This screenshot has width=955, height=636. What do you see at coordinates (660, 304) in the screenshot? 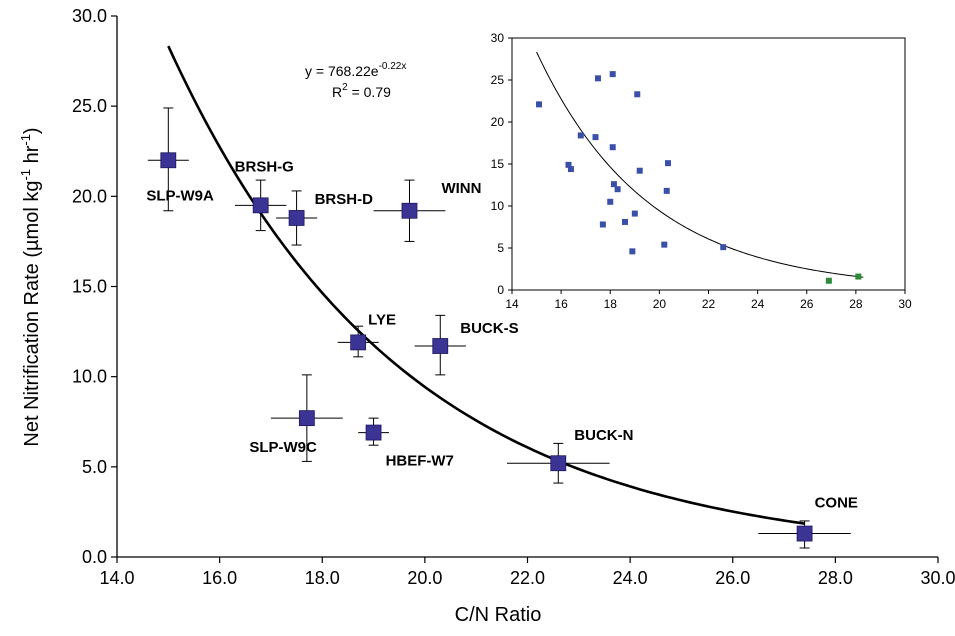
I see `inset-x-tick-label: 20` at bounding box center [660, 304].